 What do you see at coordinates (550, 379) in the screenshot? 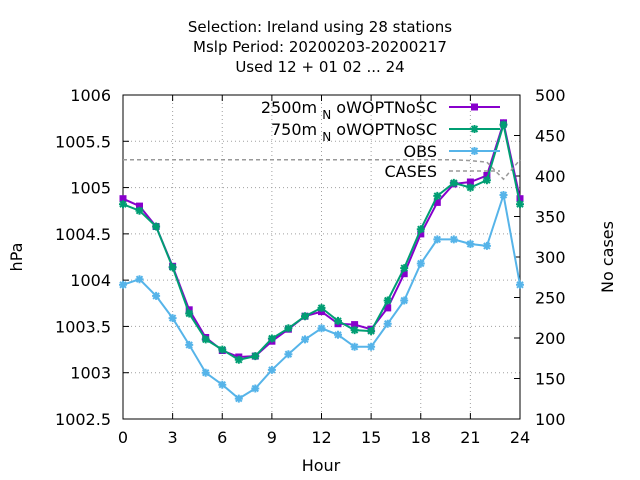
I see `y2-tick-label: 150` at bounding box center [550, 379].